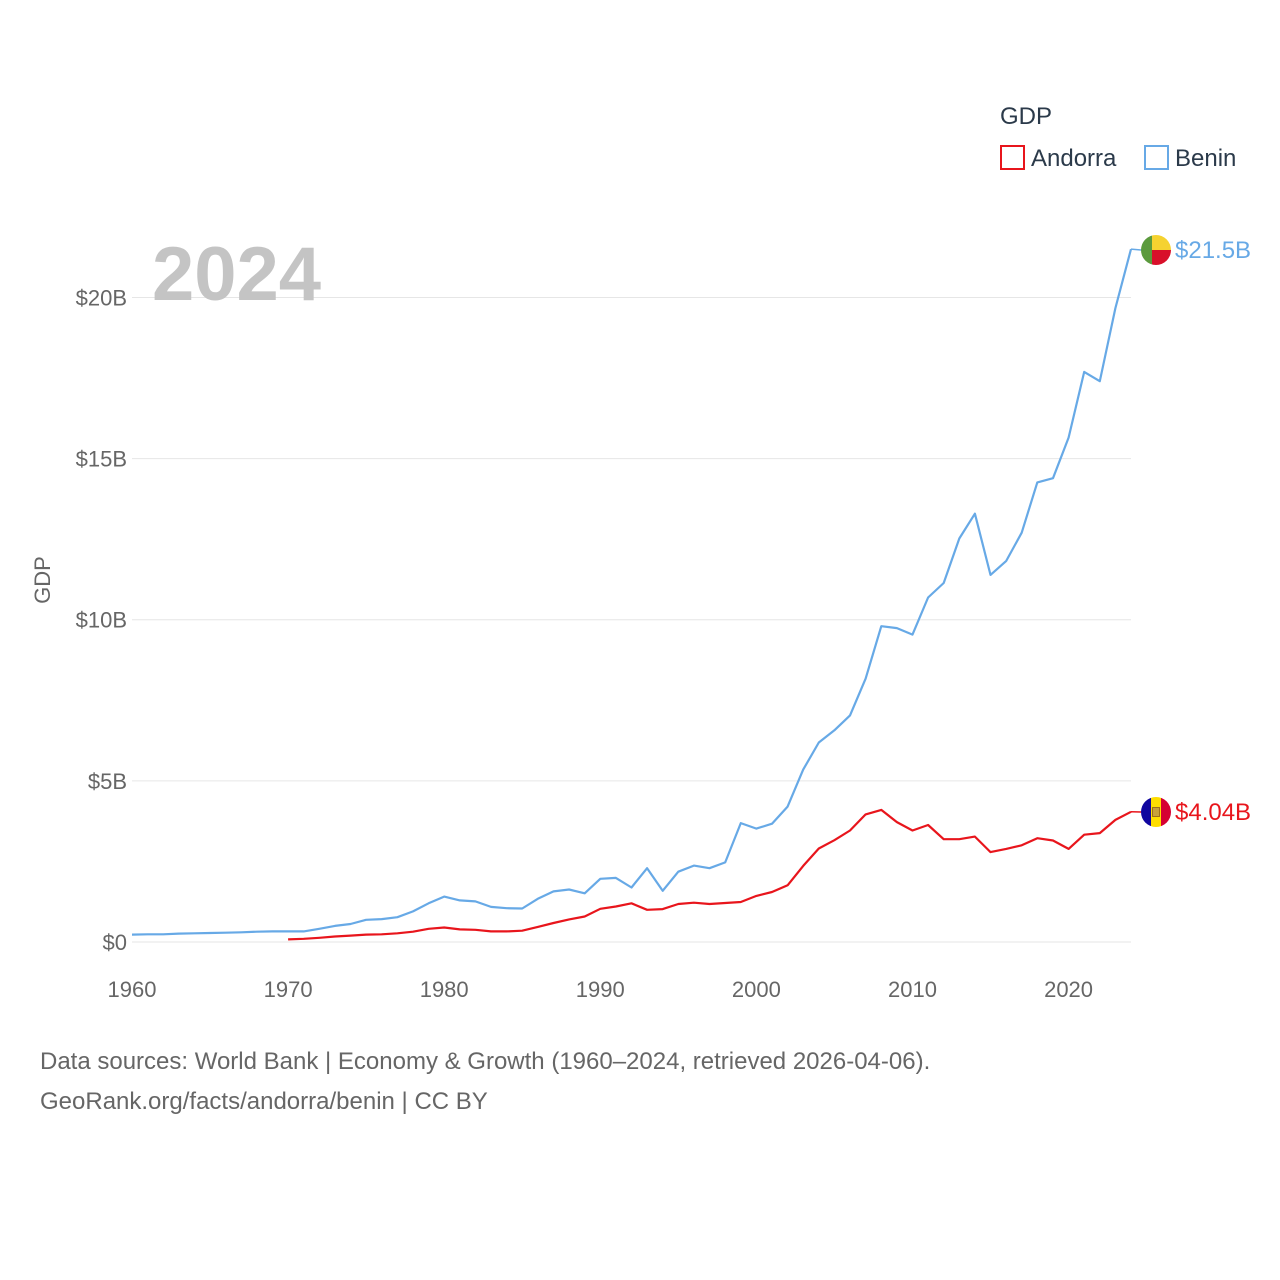 Image resolution: width=1280 pixels, height=1280 pixels. Describe the element at coordinates (42, 580) in the screenshot. I see `y-axis-title: GDP` at that location.